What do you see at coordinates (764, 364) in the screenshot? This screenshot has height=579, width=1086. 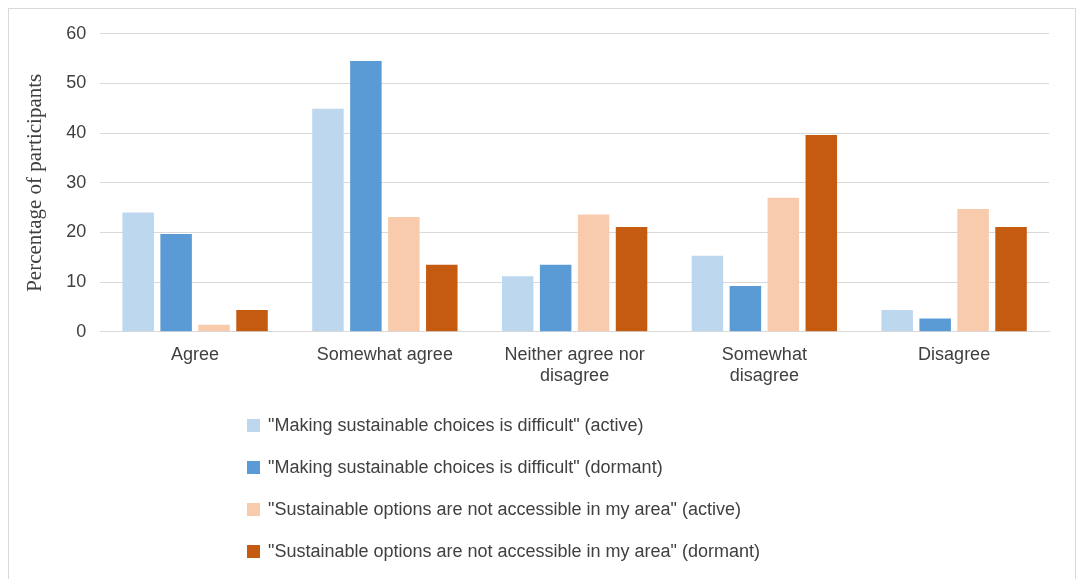 I see `x-tick-label: Somewhat disagree` at bounding box center [764, 364].